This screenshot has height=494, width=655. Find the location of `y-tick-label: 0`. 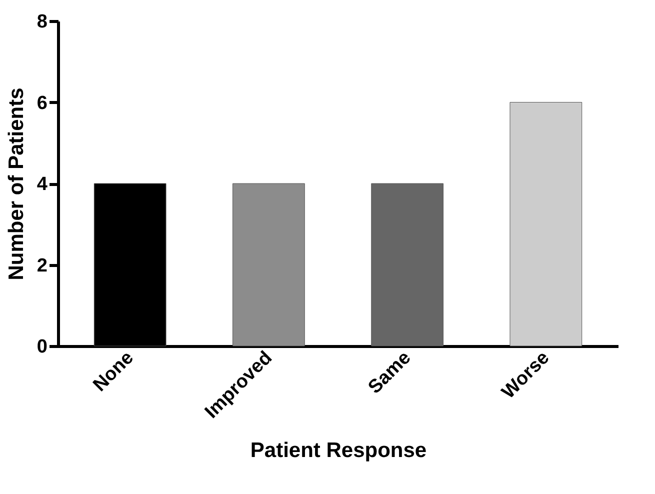

y-tick-label: 0 is located at coordinates (42, 347).